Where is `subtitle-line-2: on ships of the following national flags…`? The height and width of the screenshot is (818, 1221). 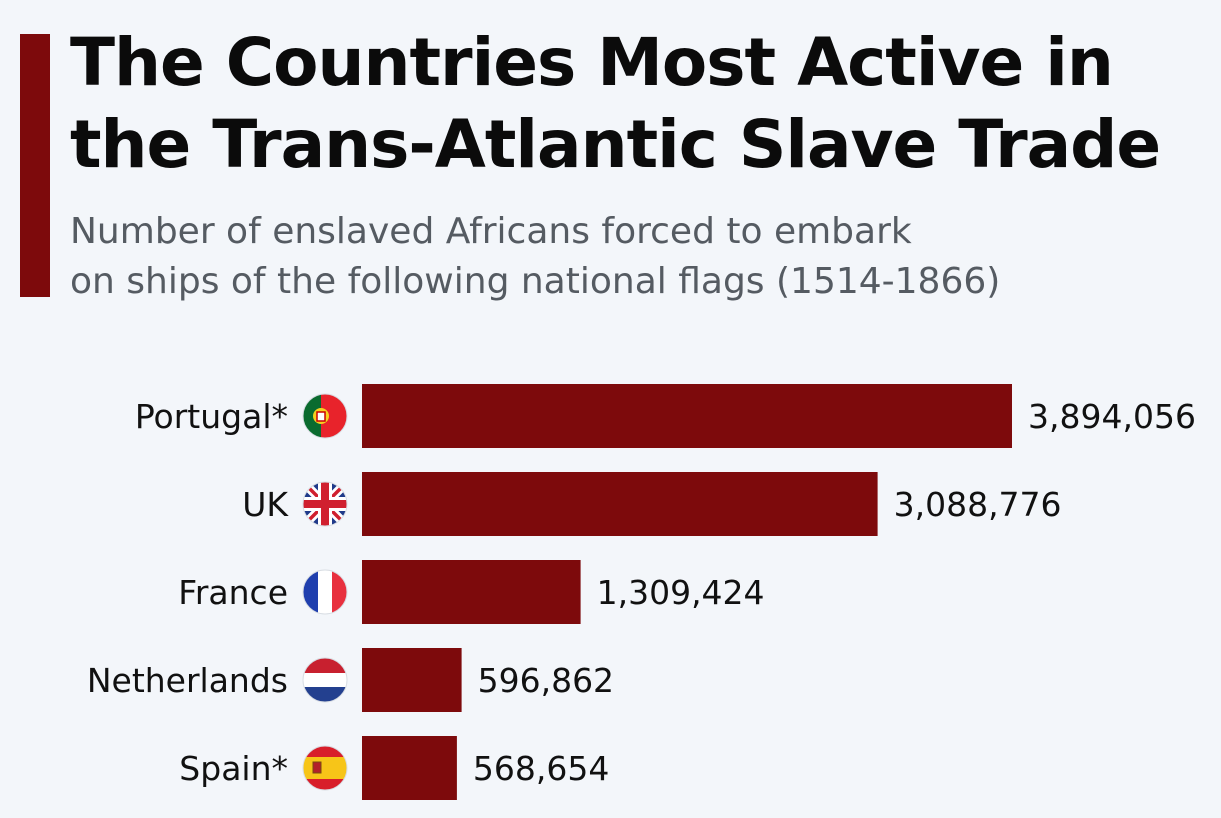
subtitle-line-2: on ships of the following national flags… is located at coordinates (535, 281).